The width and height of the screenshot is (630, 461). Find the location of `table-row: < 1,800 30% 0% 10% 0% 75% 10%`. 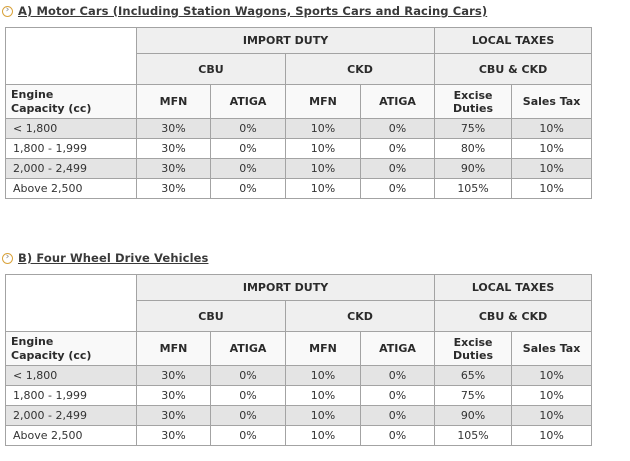

table-row: < 1,800 30% 0% 10% 0% 75% 10% is located at coordinates (299, 128).